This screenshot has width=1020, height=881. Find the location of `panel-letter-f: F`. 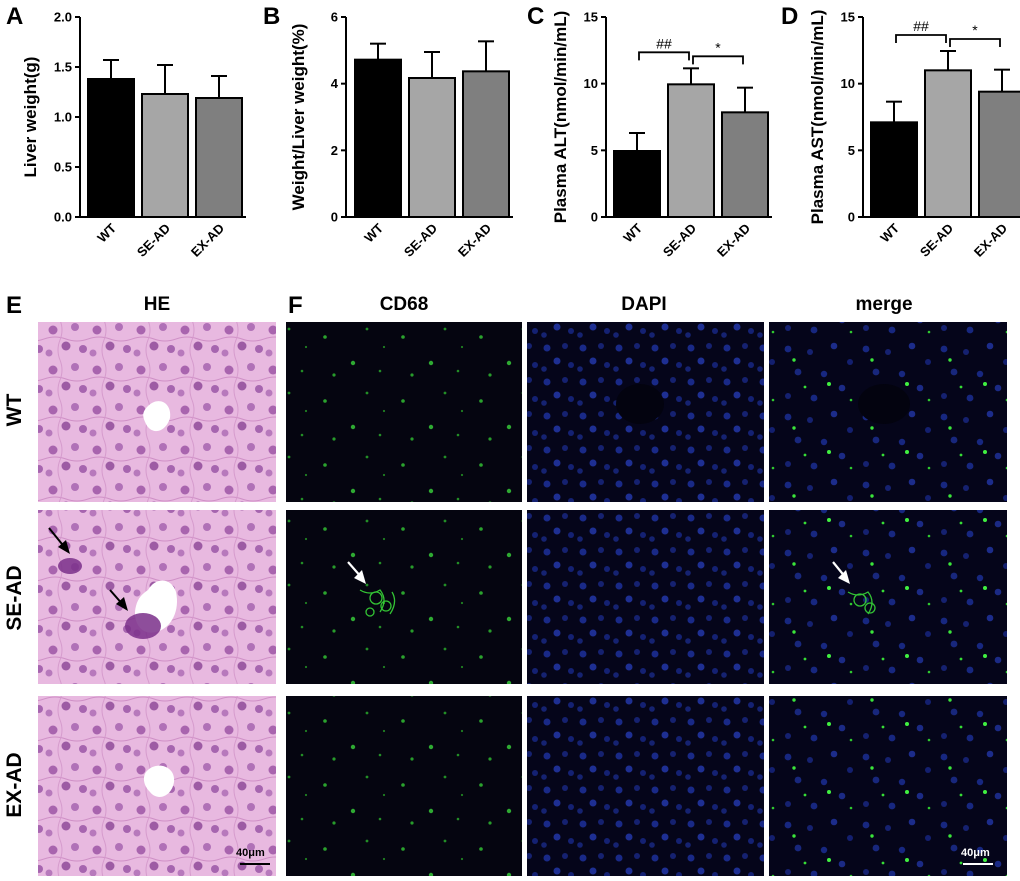

panel-letter-f: F is located at coordinates (295, 305).